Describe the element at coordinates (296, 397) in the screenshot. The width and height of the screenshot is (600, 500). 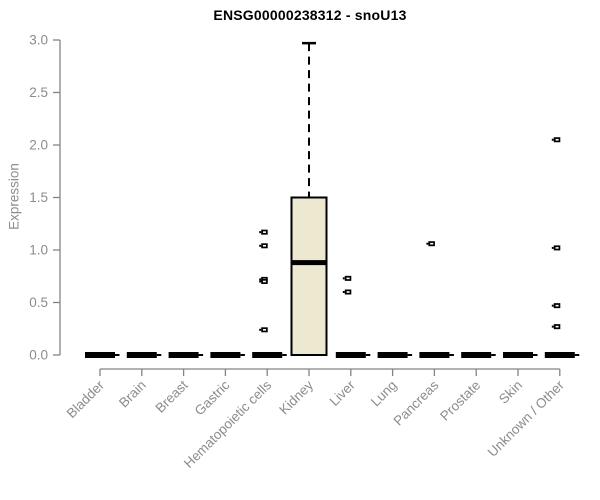
I see `x-tick-label: Kidney` at that location.